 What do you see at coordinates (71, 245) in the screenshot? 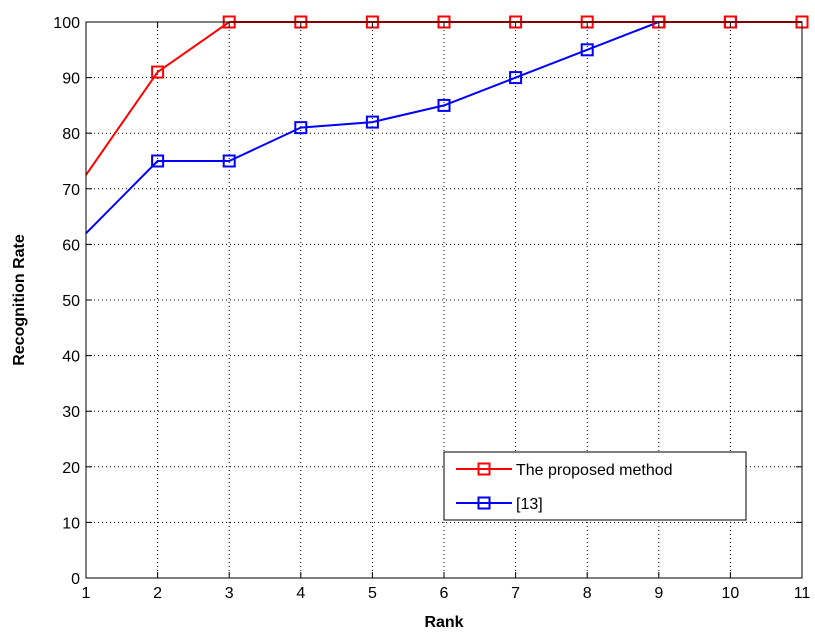
I see `y-tick-label: 60` at bounding box center [71, 245].